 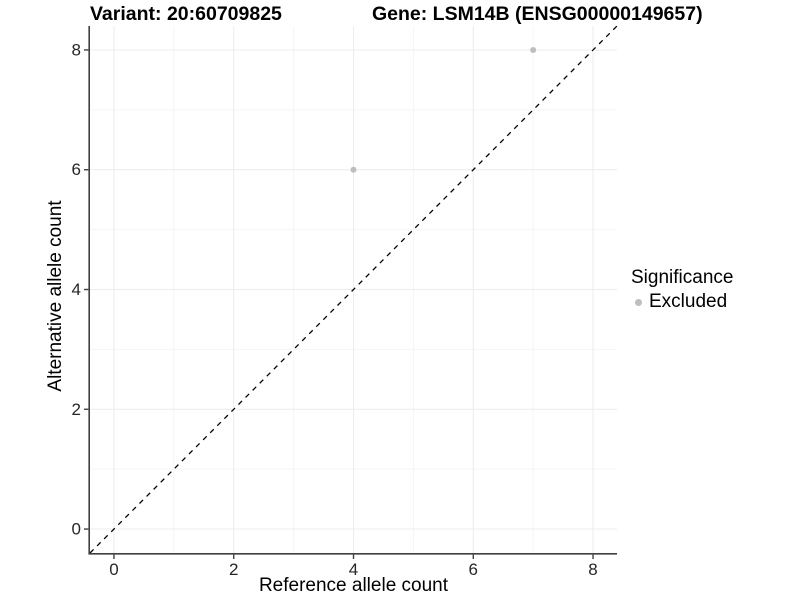 I want to click on y-tick-label: 8, so click(x=76, y=49).